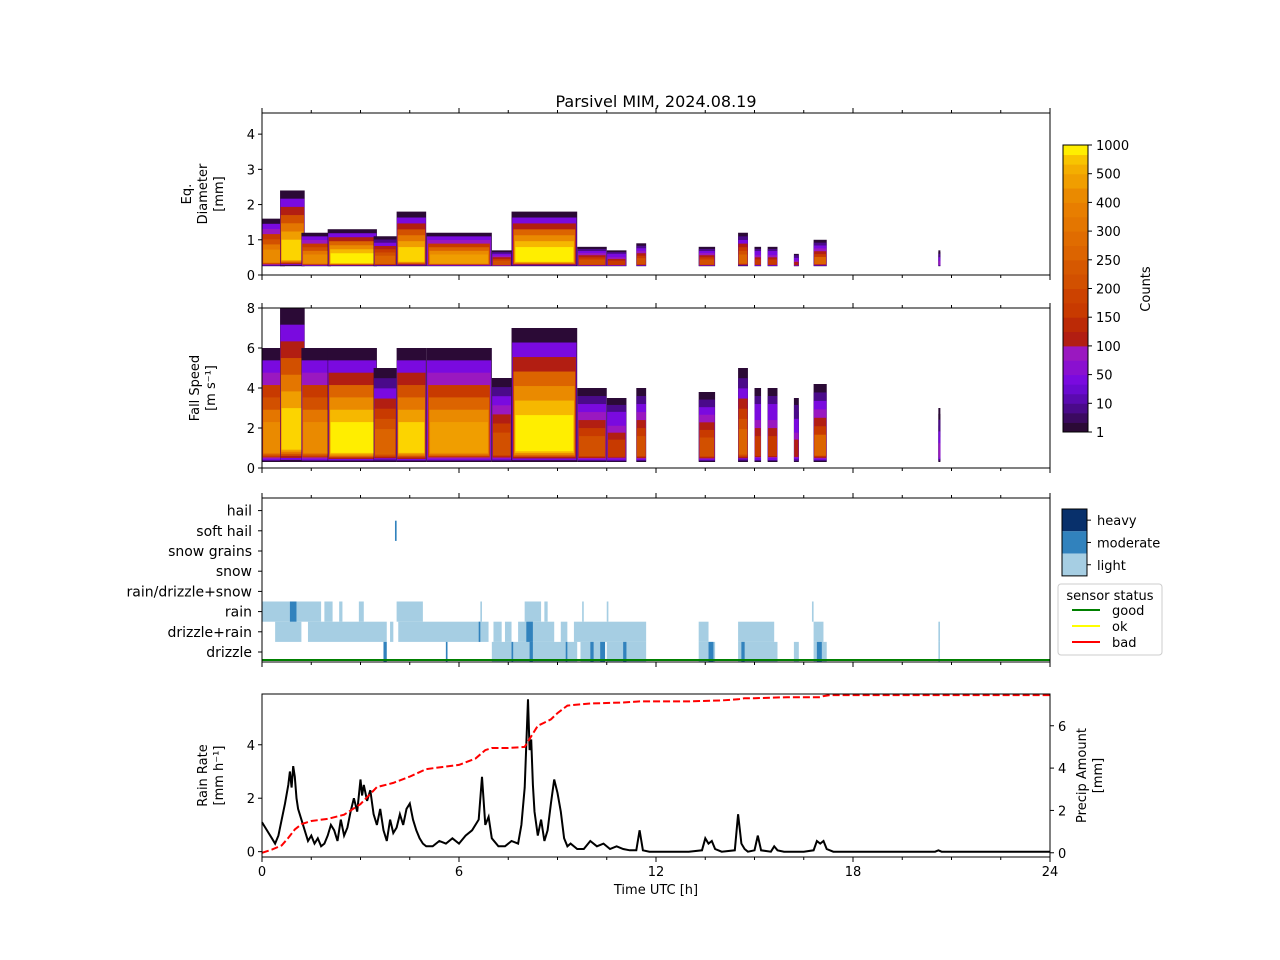 The width and height of the screenshot is (1280, 960). What do you see at coordinates (239, 512) in the screenshot?
I see `category-label: hail` at bounding box center [239, 512].